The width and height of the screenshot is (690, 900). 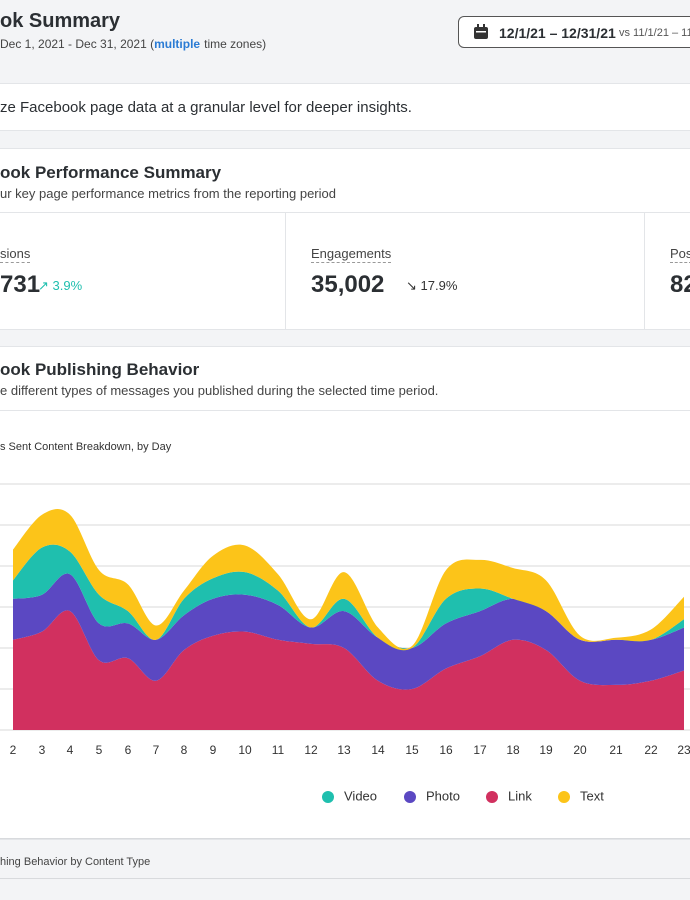 I want to click on date-picker: 12/1/21 – 12/31/21 vs 11/1/21 – 11, so click(x=574, y=32).